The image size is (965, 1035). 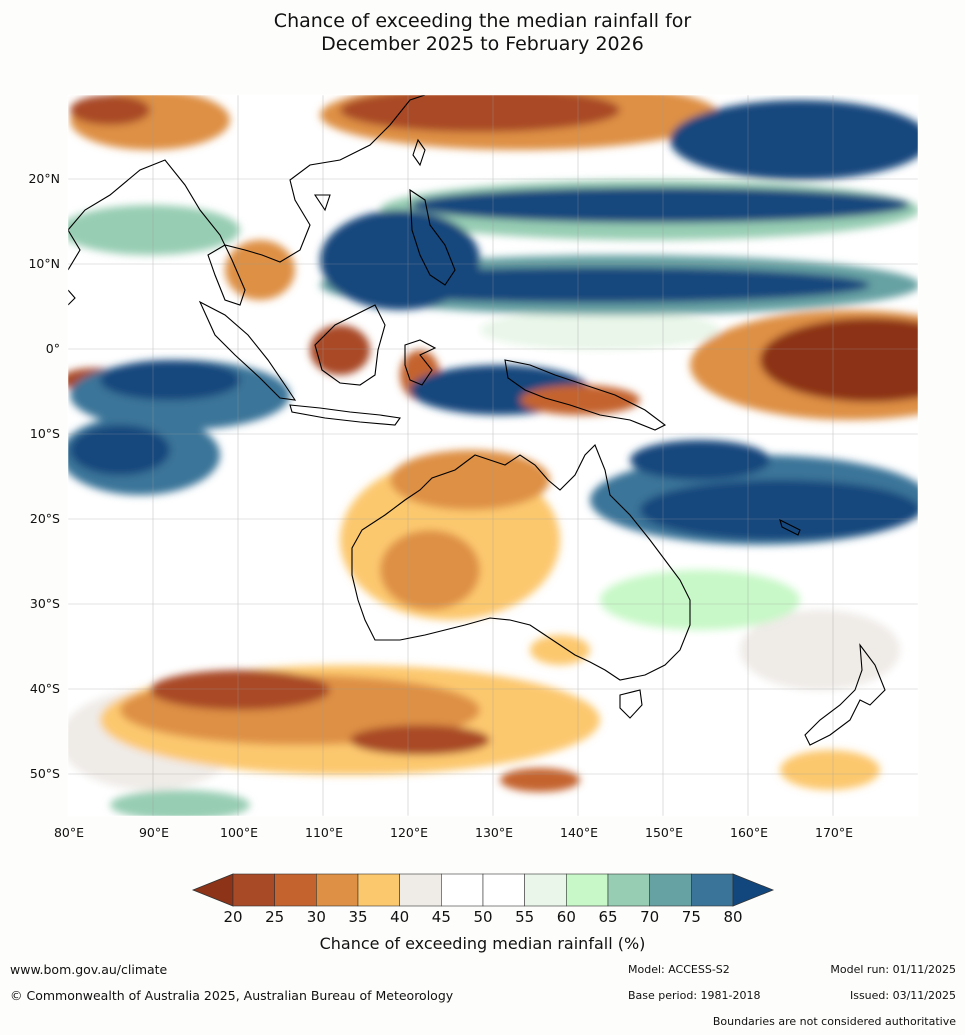 What do you see at coordinates (790, 527) in the screenshot?
I see `new-caledonia-coastline` at bounding box center [790, 527].